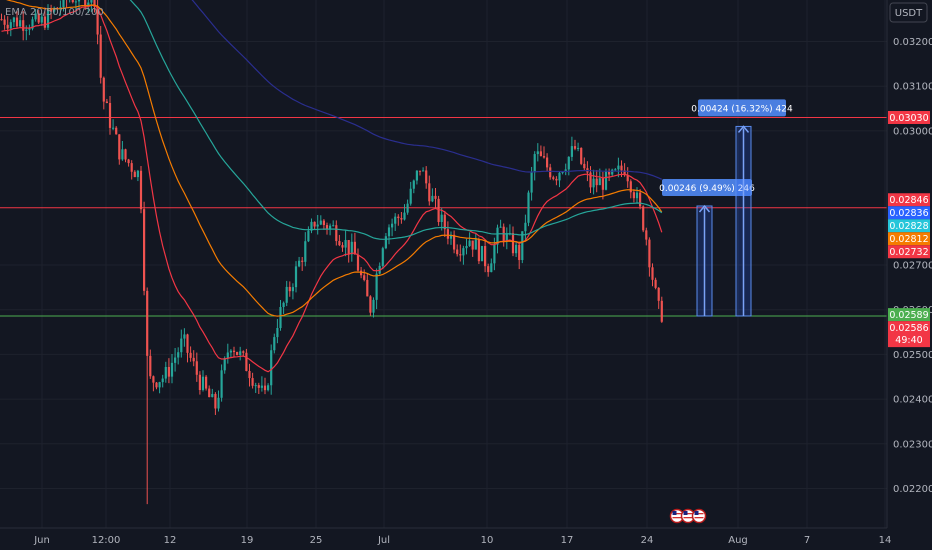 This screenshot has height=550, width=932. What do you see at coordinates (707, 189) in the screenshot?
I see `measure-label: 0.00246 (9.49%) 246` at bounding box center [707, 189].